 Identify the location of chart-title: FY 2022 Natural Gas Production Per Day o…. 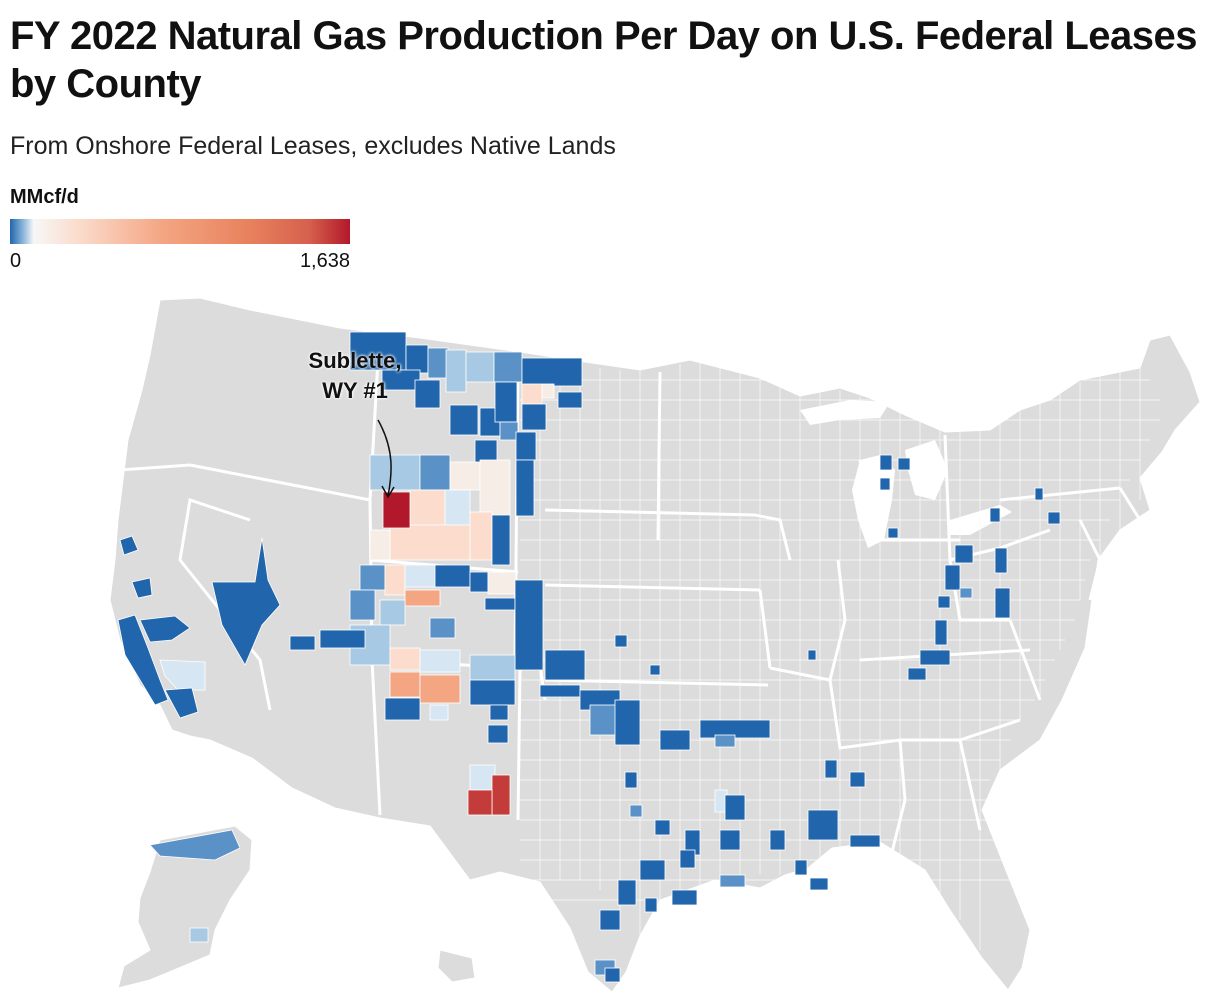
(604, 60).